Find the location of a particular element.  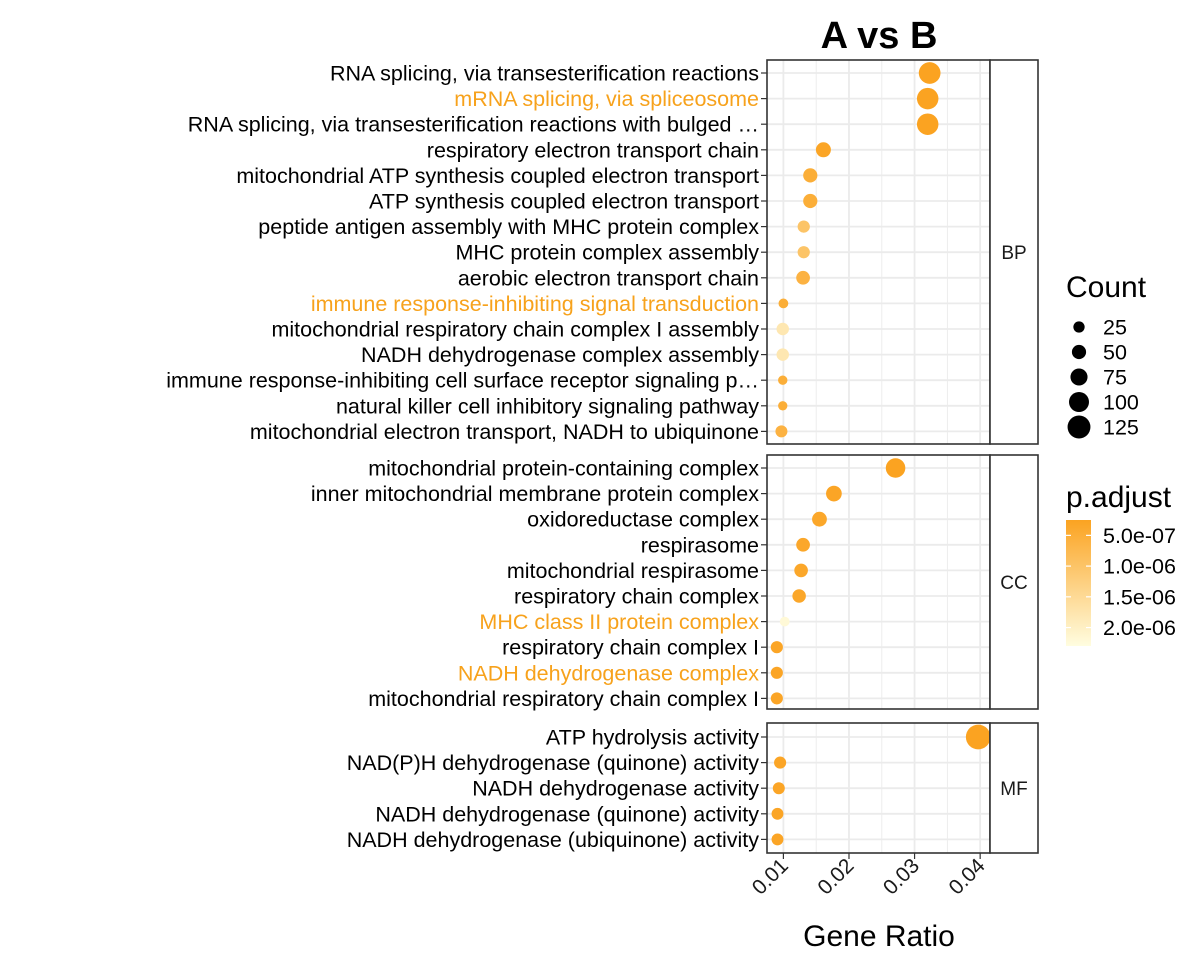

term-label: MHC protein complex assembly is located at coordinates (608, 253).